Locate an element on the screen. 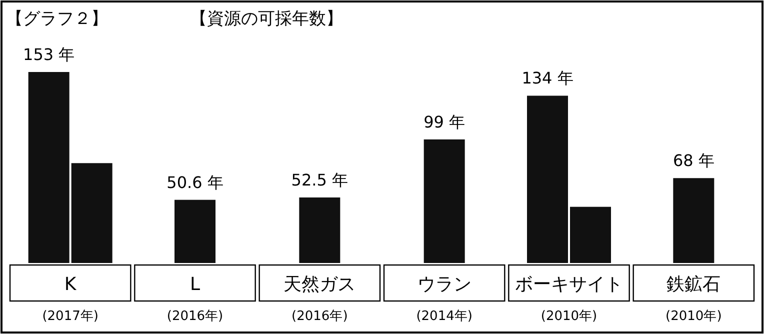  x-tick-label: 天然ガス (2016年) is located at coordinates (320, 299).